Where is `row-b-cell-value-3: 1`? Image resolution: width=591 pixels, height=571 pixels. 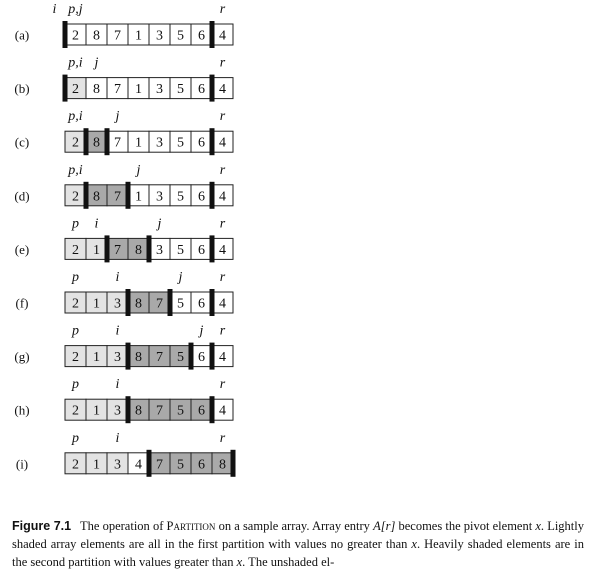 row-b-cell-value-3: 1 is located at coordinates (138, 89).